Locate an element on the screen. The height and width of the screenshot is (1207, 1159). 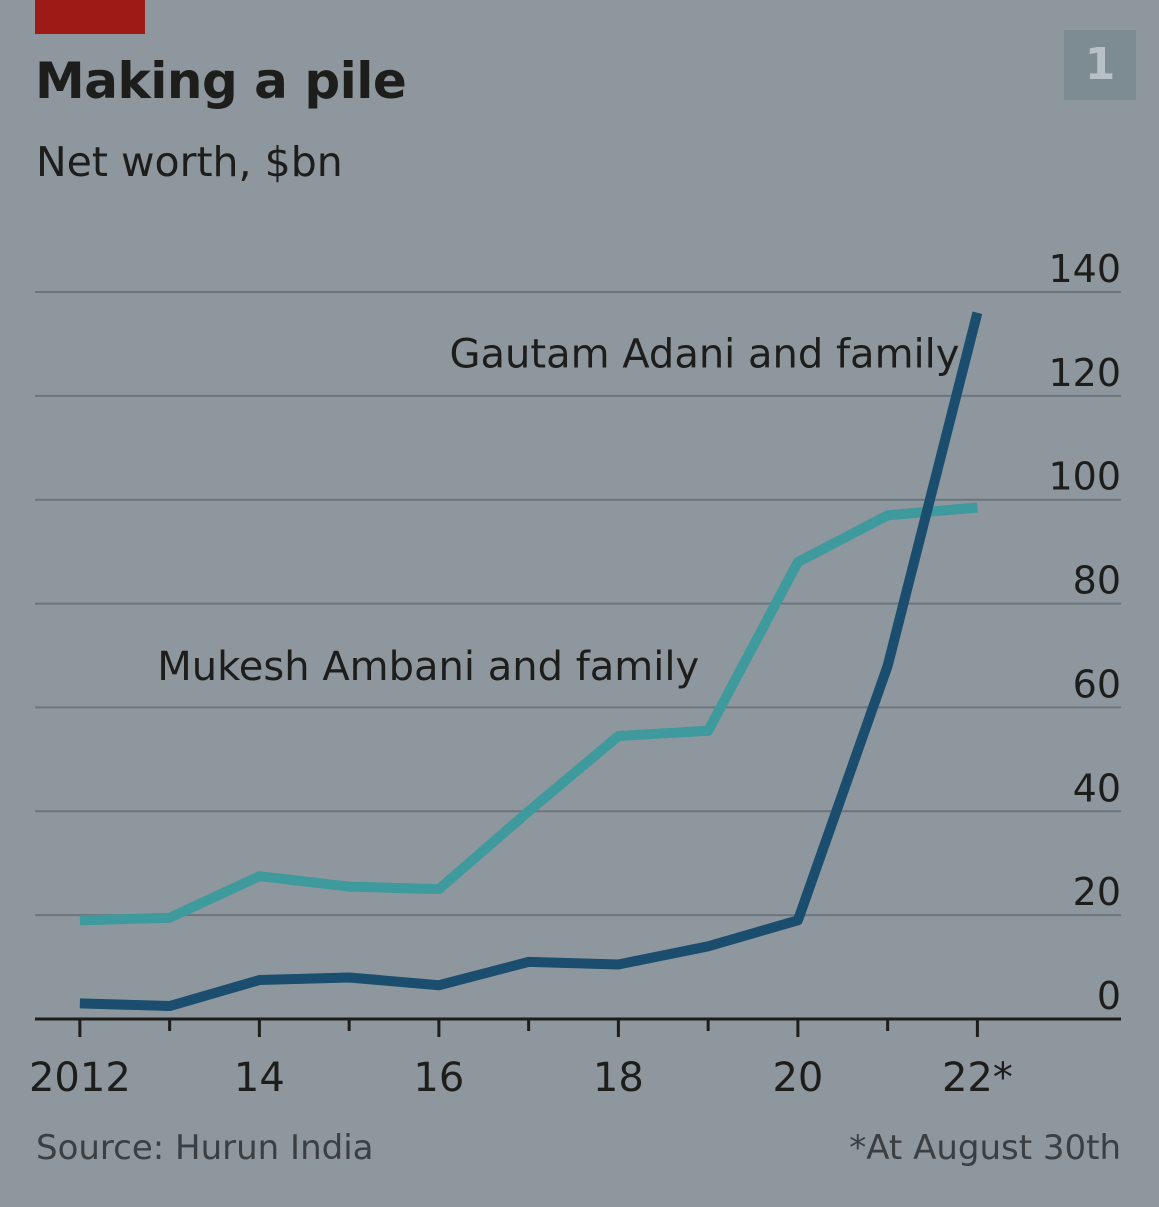
y-tick-label-120: 120 is located at coordinates (1084, 373).